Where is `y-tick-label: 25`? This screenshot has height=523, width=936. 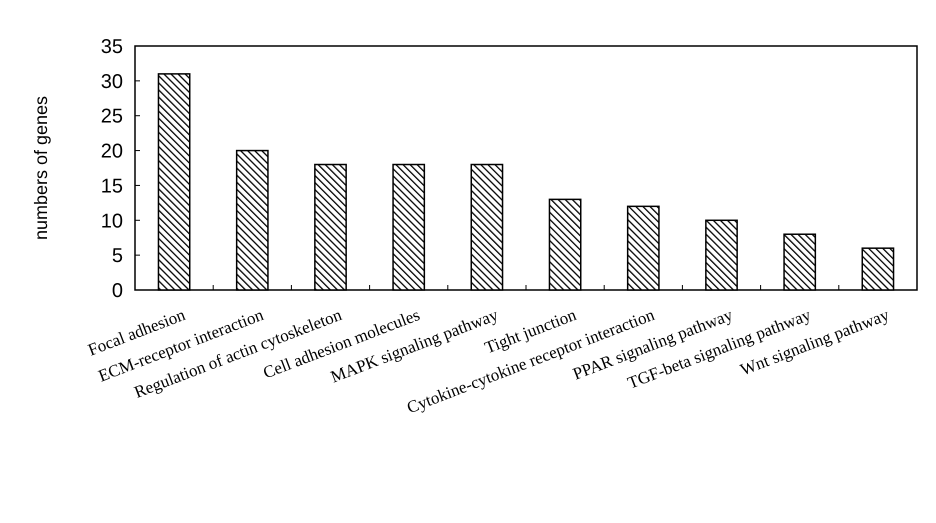 y-tick-label: 25 is located at coordinates (111, 117).